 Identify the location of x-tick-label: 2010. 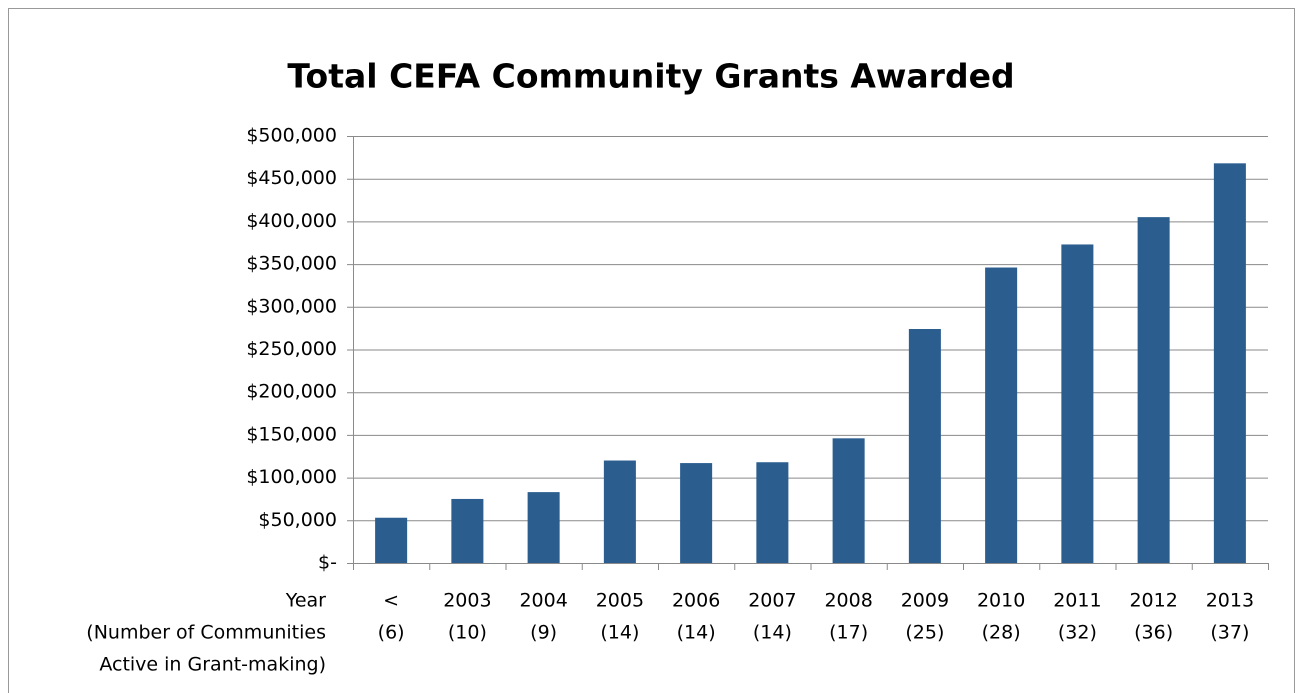
(1001, 601).